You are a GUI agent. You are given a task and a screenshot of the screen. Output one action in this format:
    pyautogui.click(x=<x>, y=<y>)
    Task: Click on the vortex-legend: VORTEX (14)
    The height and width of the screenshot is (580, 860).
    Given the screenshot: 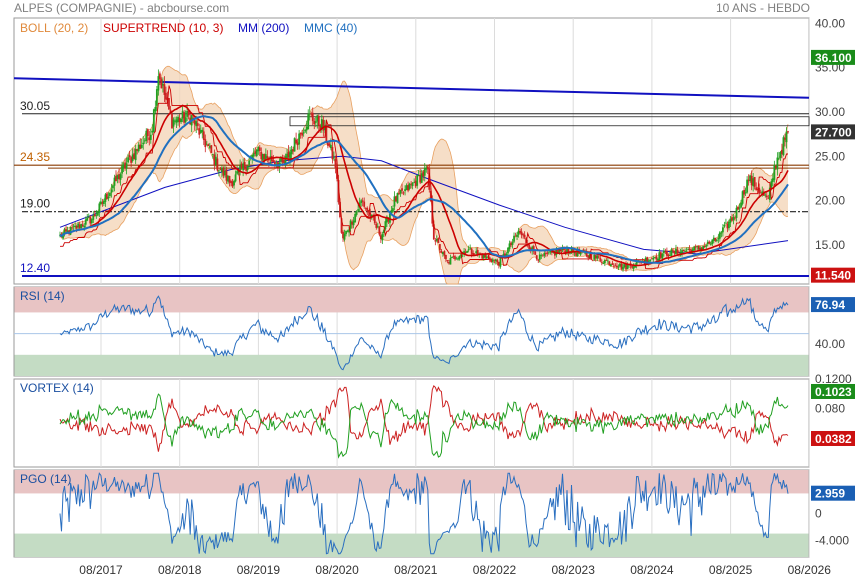 What is the action you would take?
    pyautogui.click(x=57, y=388)
    